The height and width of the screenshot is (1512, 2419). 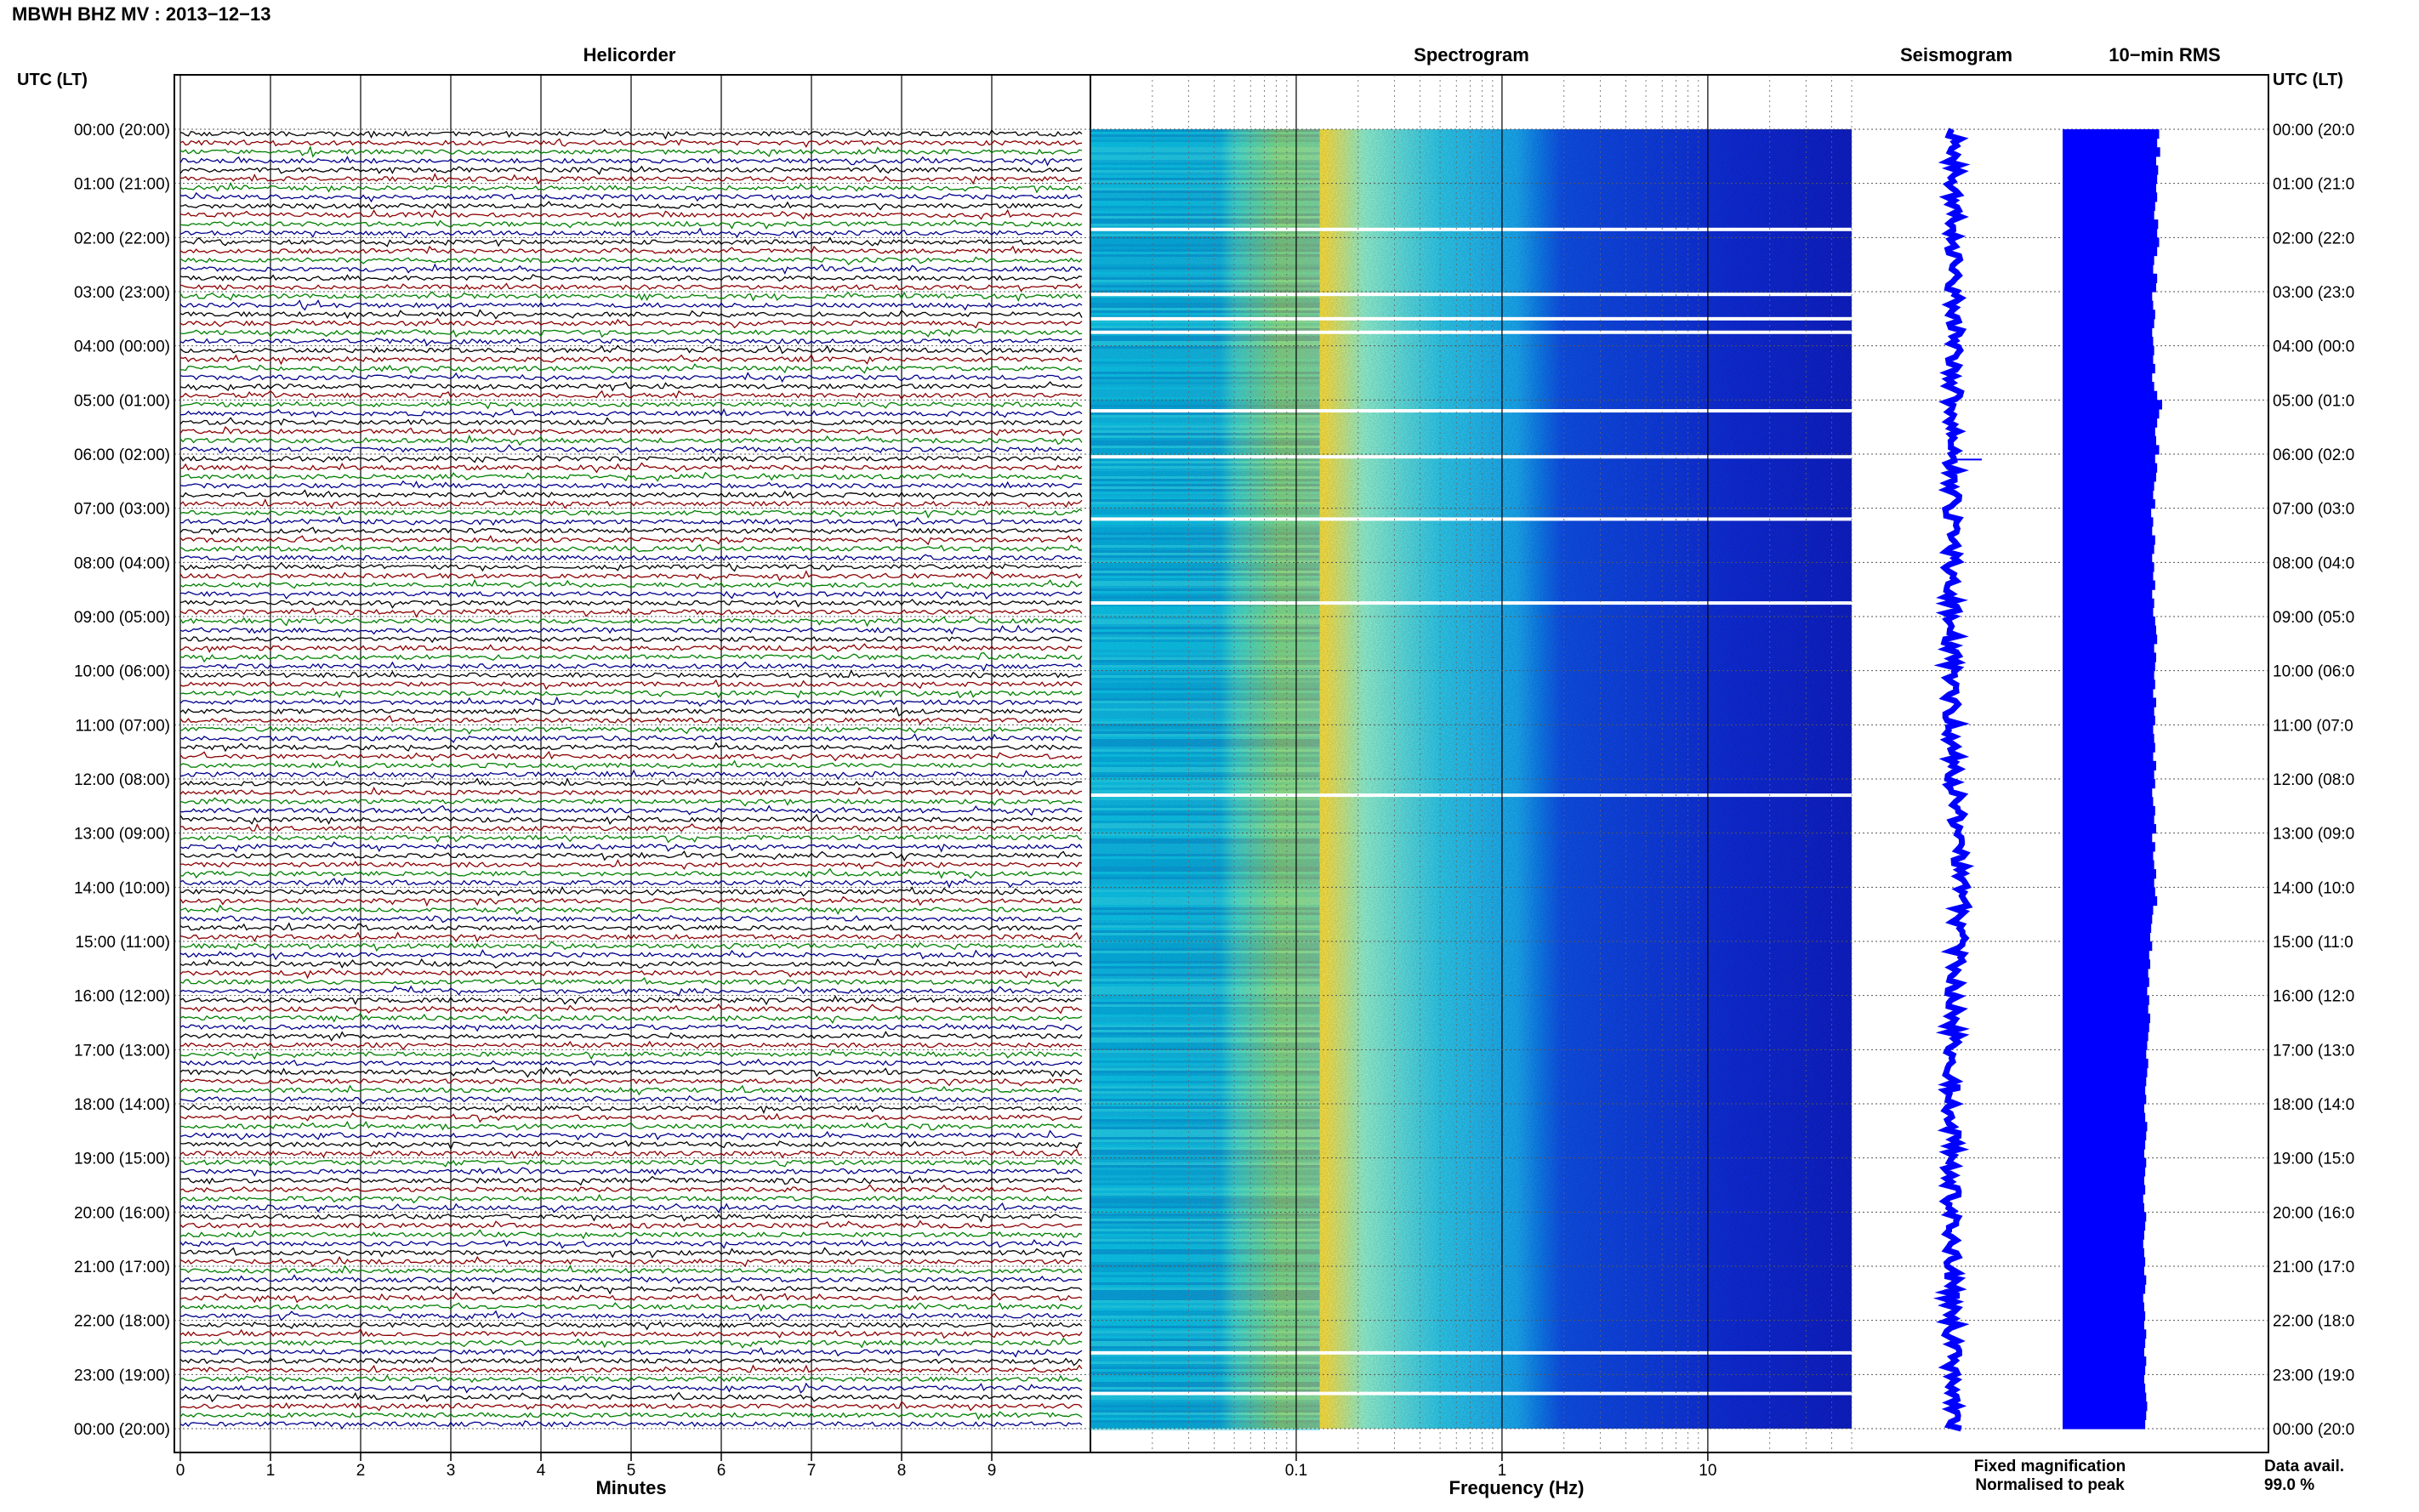 I want to click on frequency-axis-label: Frequency (Hz), so click(x=1517, y=1487).